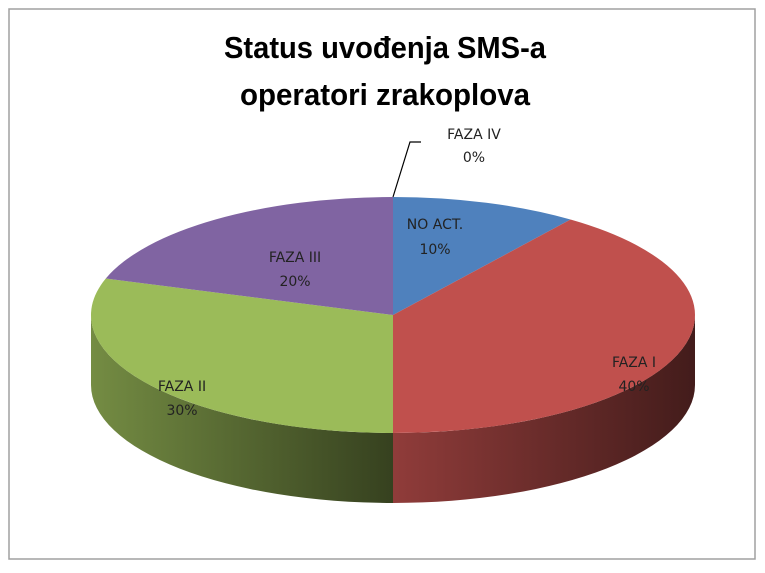  Describe the element at coordinates (633, 387) in the screenshot. I see `data-label-value: 40%` at that location.